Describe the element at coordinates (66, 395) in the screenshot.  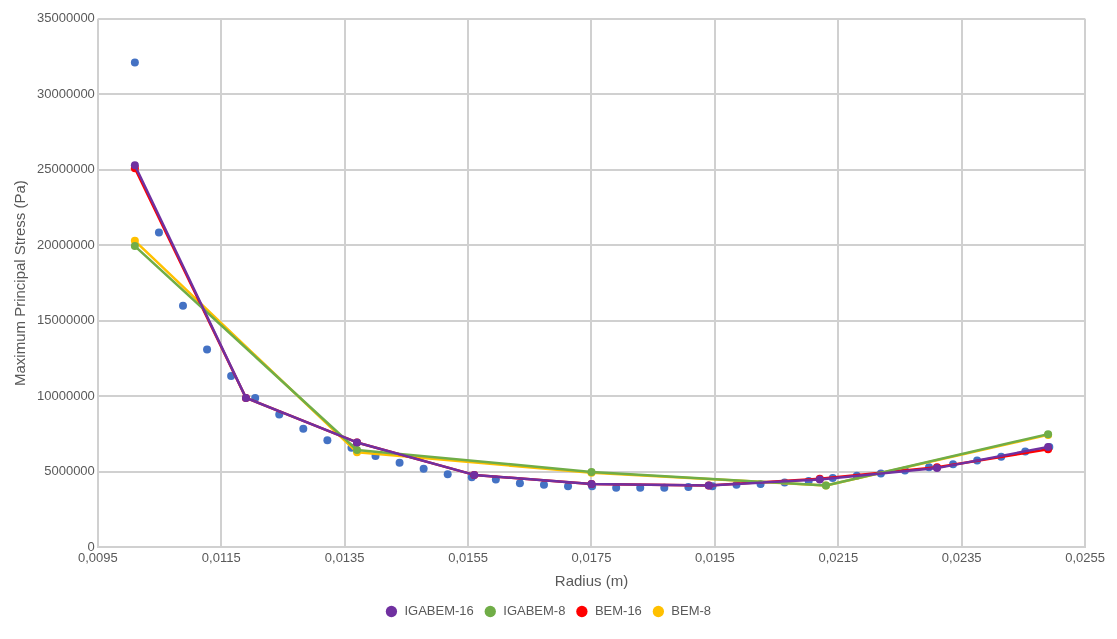
I see `y-tick-label: 10000000` at that location.